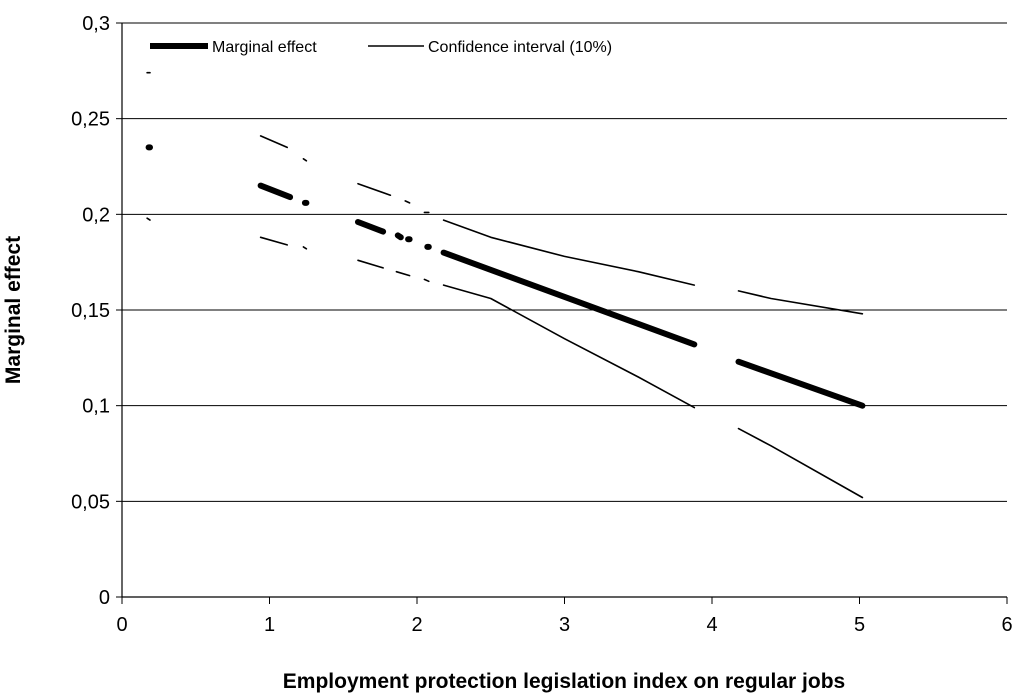  I want to click on y-tick-label: 0,3, so click(96, 24).